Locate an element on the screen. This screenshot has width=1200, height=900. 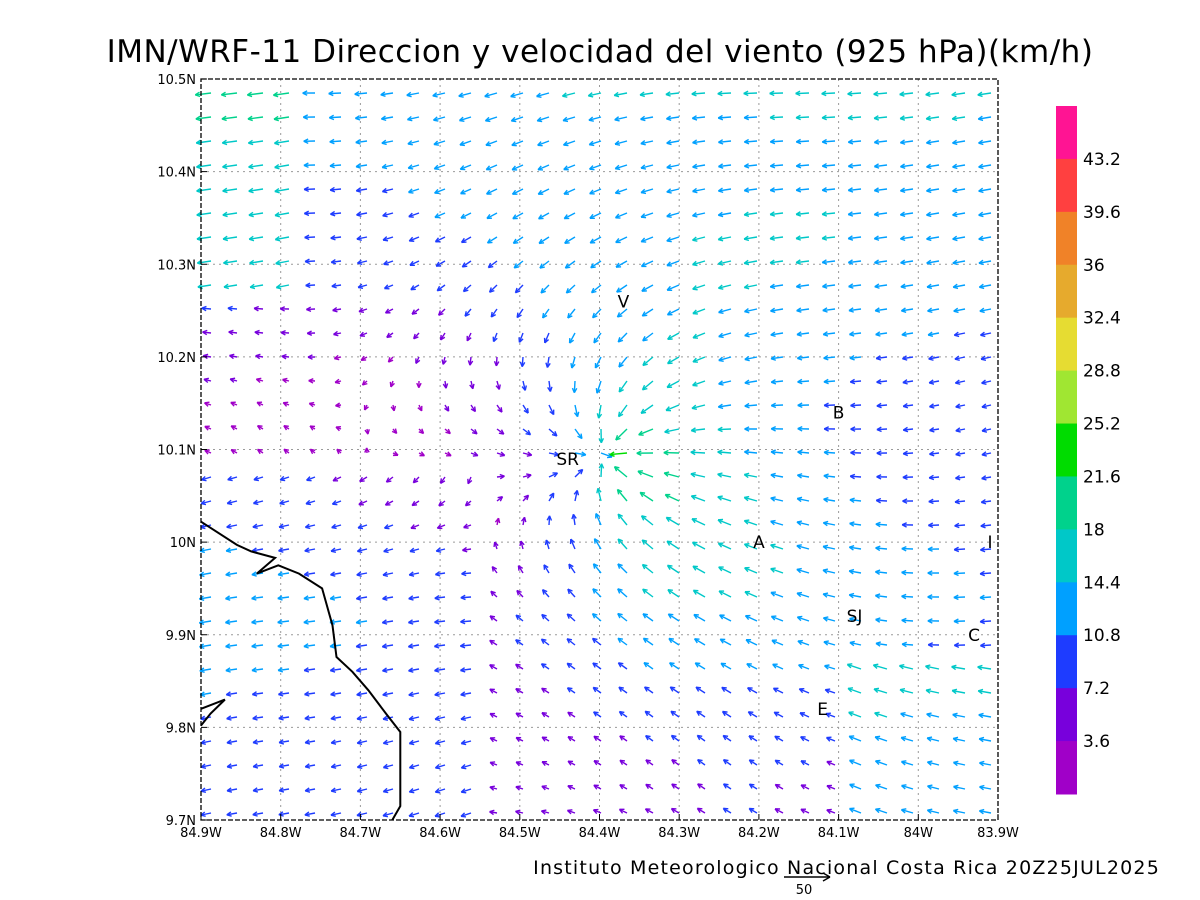
x-tick-label: 84.2W is located at coordinates (759, 833).